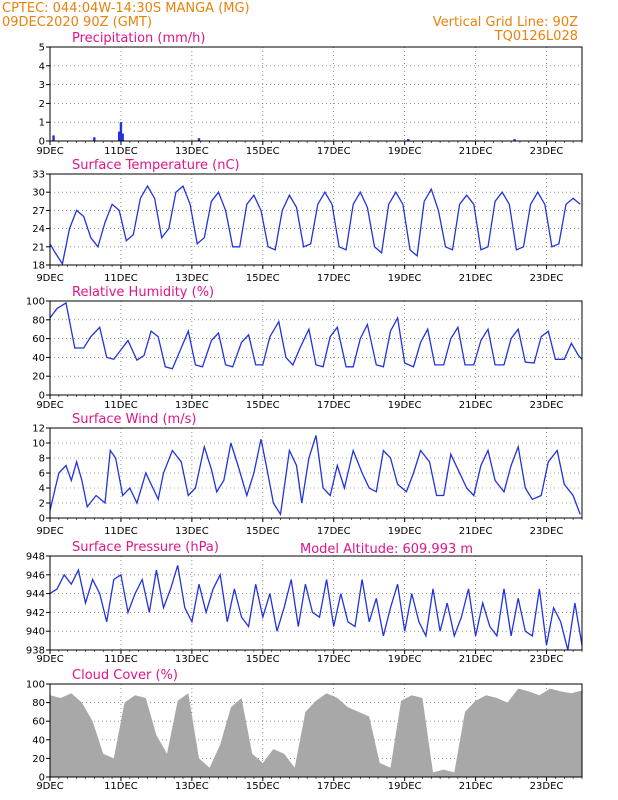 The width and height of the screenshot is (618, 800). I want to click on cloud-cover-title: Cloud Cover (%), so click(125, 675).